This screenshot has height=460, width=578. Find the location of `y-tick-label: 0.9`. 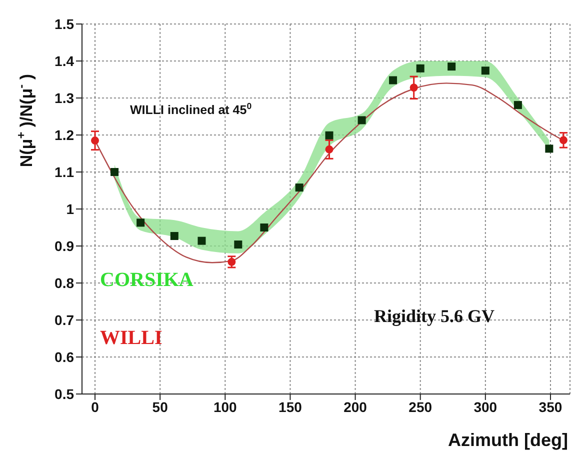

y-tick-label: 0.9 is located at coordinates (64, 246).